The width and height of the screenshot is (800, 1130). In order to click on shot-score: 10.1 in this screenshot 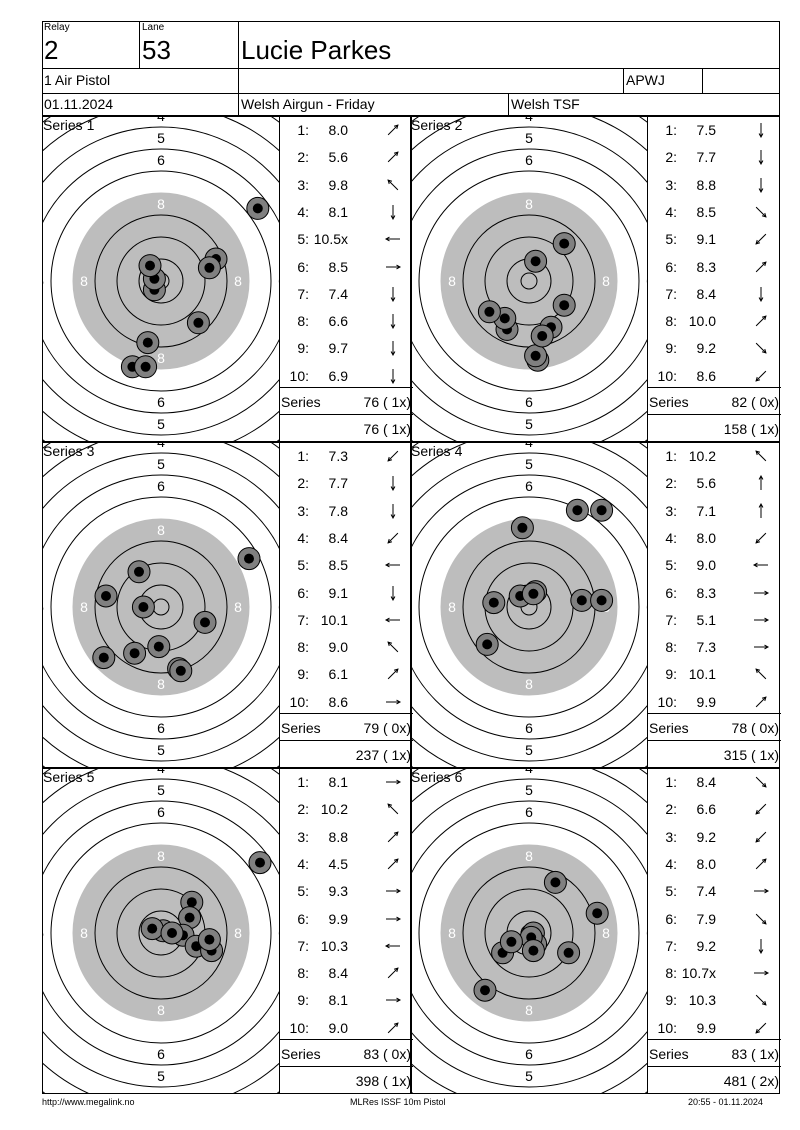, I will do `click(702, 674)`.